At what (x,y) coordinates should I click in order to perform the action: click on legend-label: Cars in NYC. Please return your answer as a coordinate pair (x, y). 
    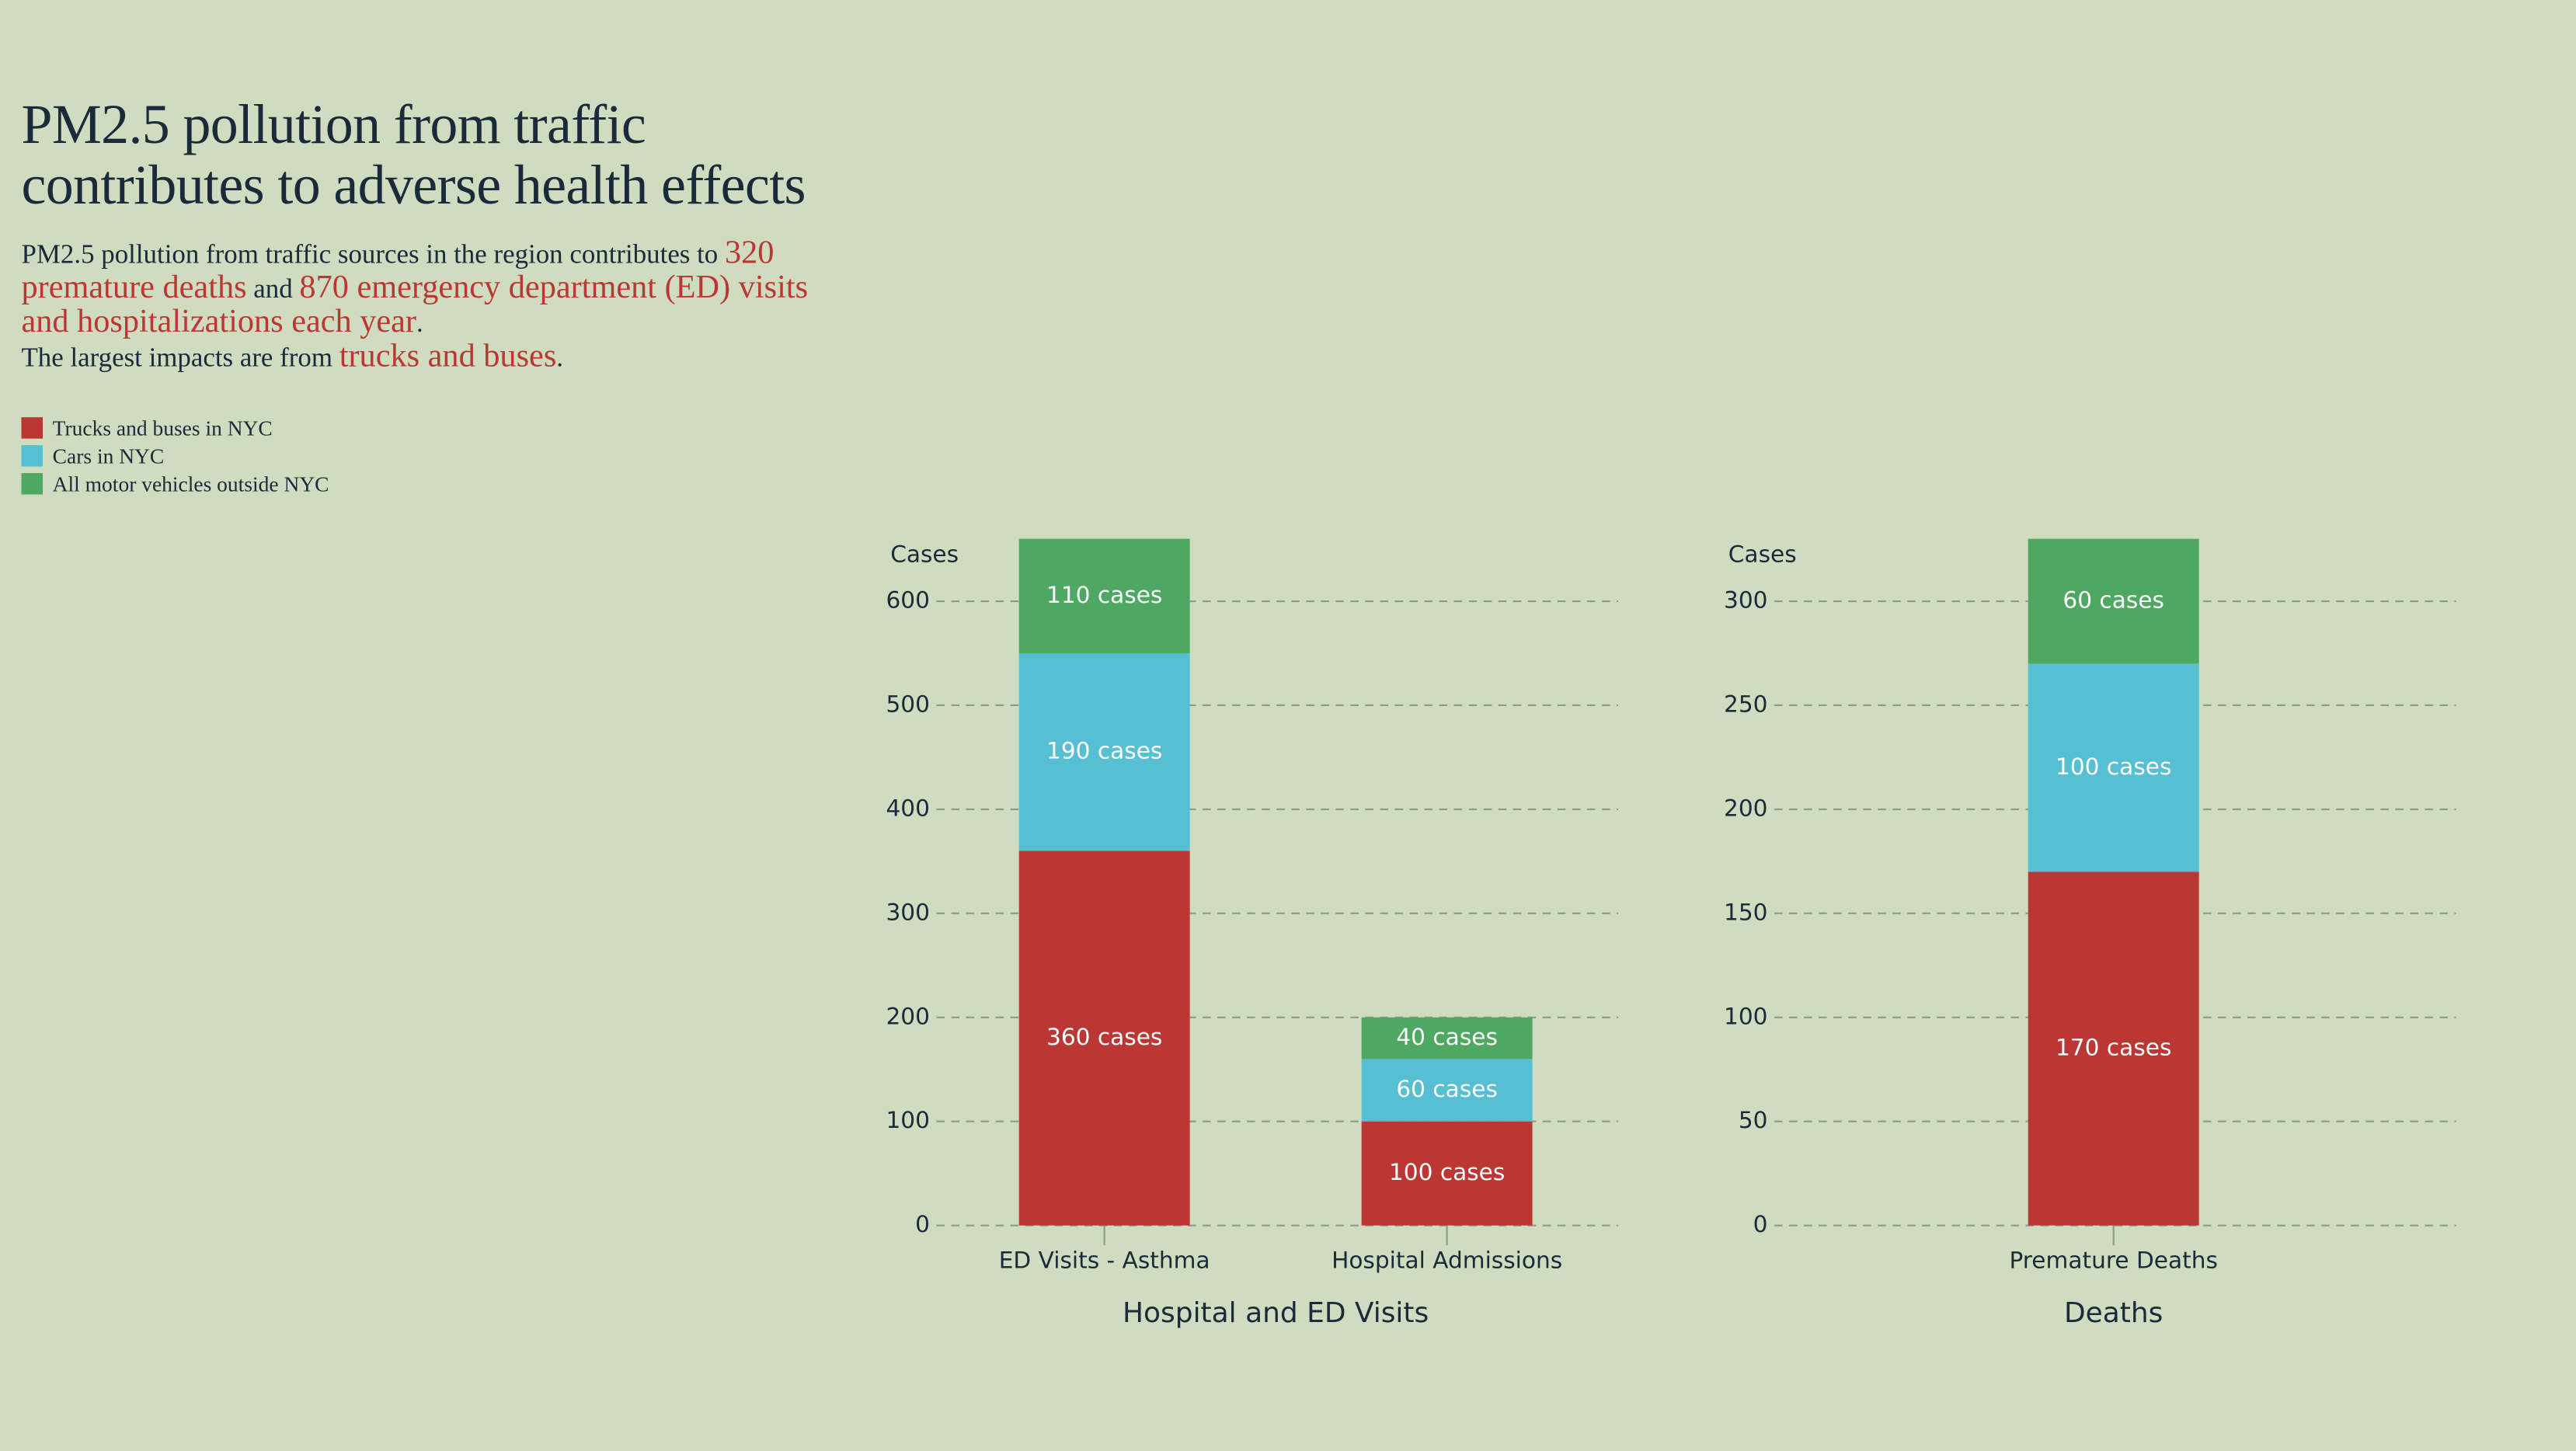
    Looking at the image, I should click on (108, 455).